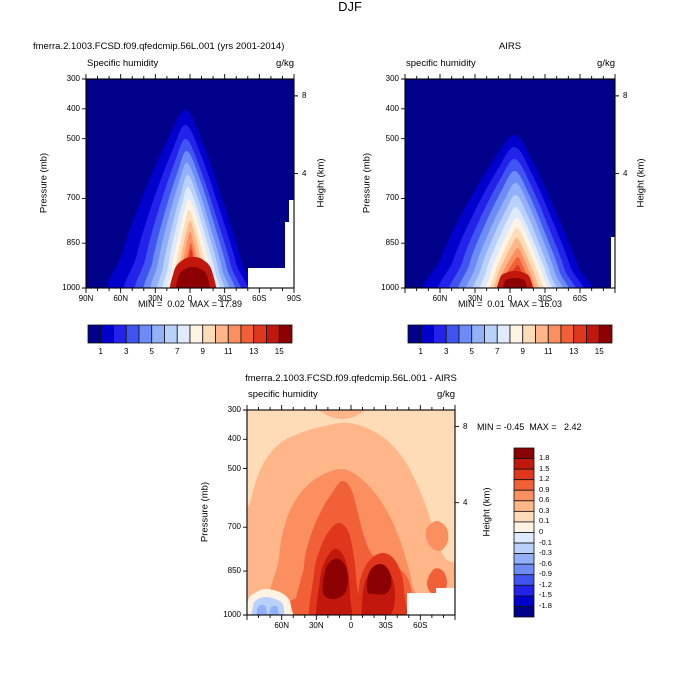  I want to click on airs-colorbar-label: 5, so click(471, 351).